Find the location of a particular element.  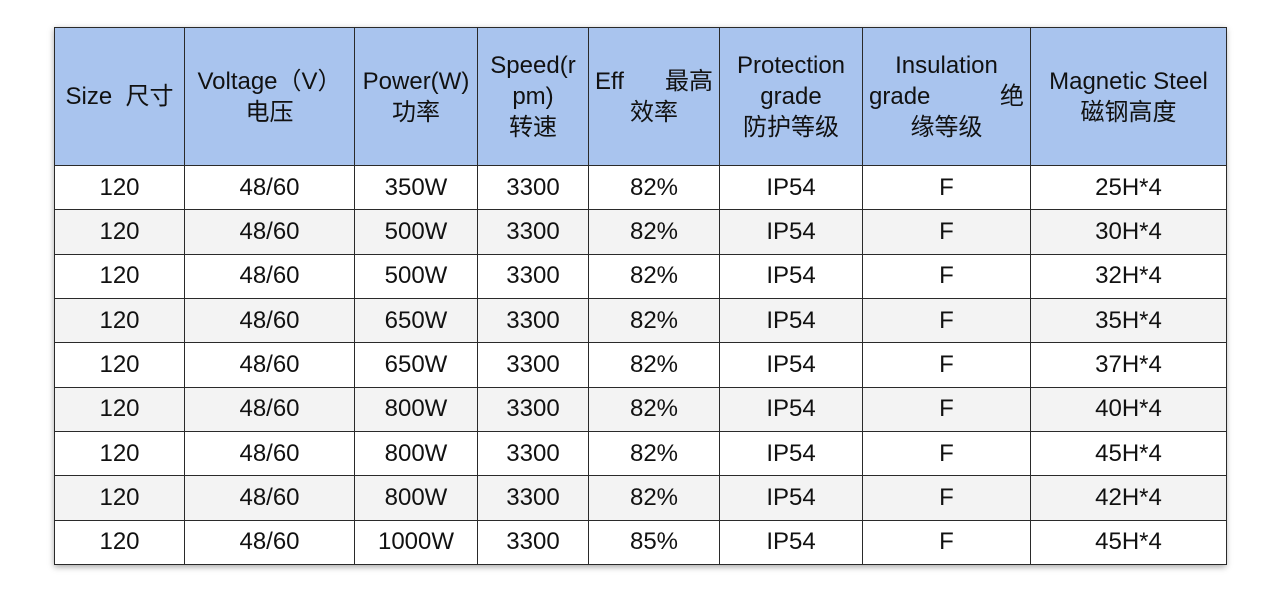

table-row: 120 48/60 500W 3300 82% IP54 F 30H*4 is located at coordinates (640, 232).